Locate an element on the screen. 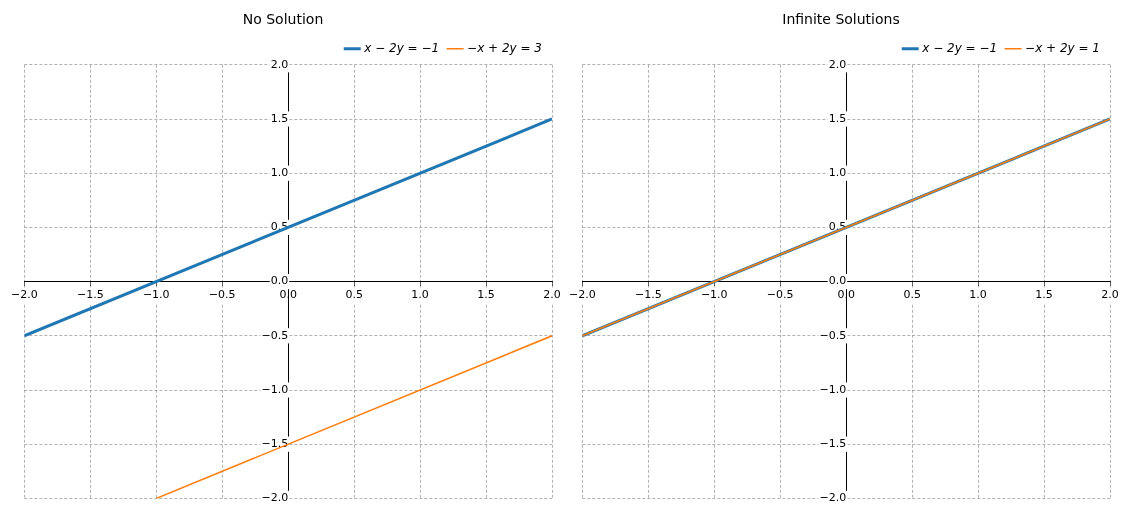 The height and width of the screenshot is (512, 1132). legend-label: −x + 2y = 1 is located at coordinates (1063, 47).